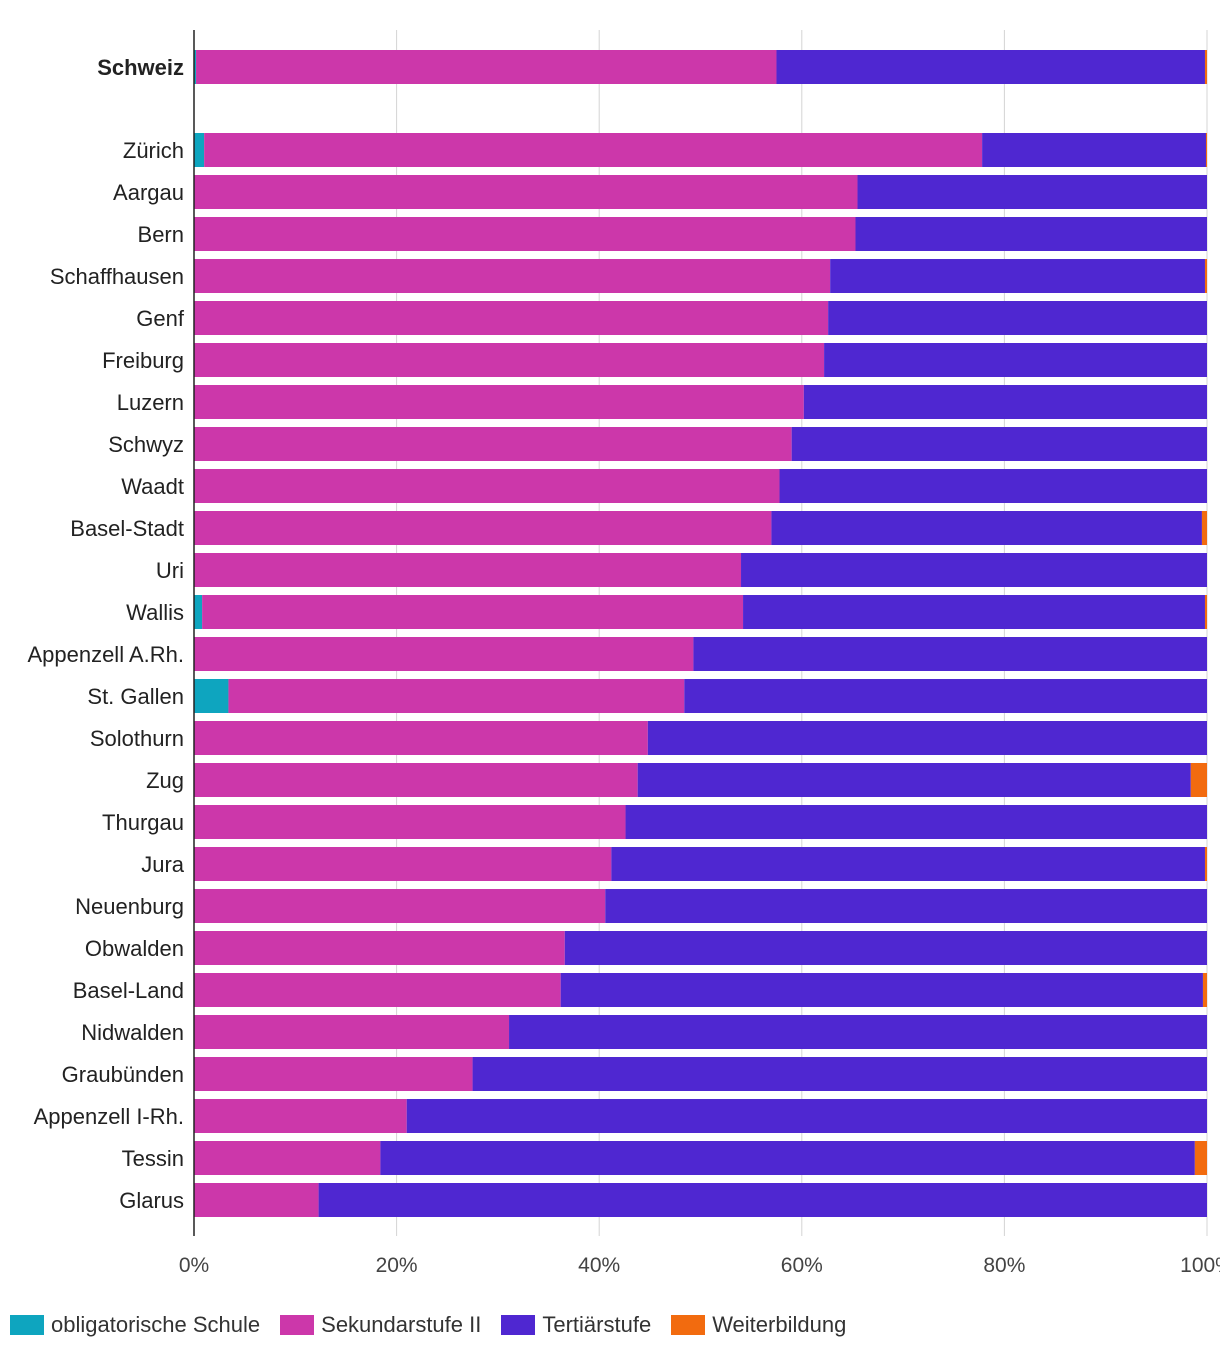 The width and height of the screenshot is (1220, 1360). Describe the element at coordinates (132, 1032) in the screenshot. I see `category-label: Nidwalden` at that location.